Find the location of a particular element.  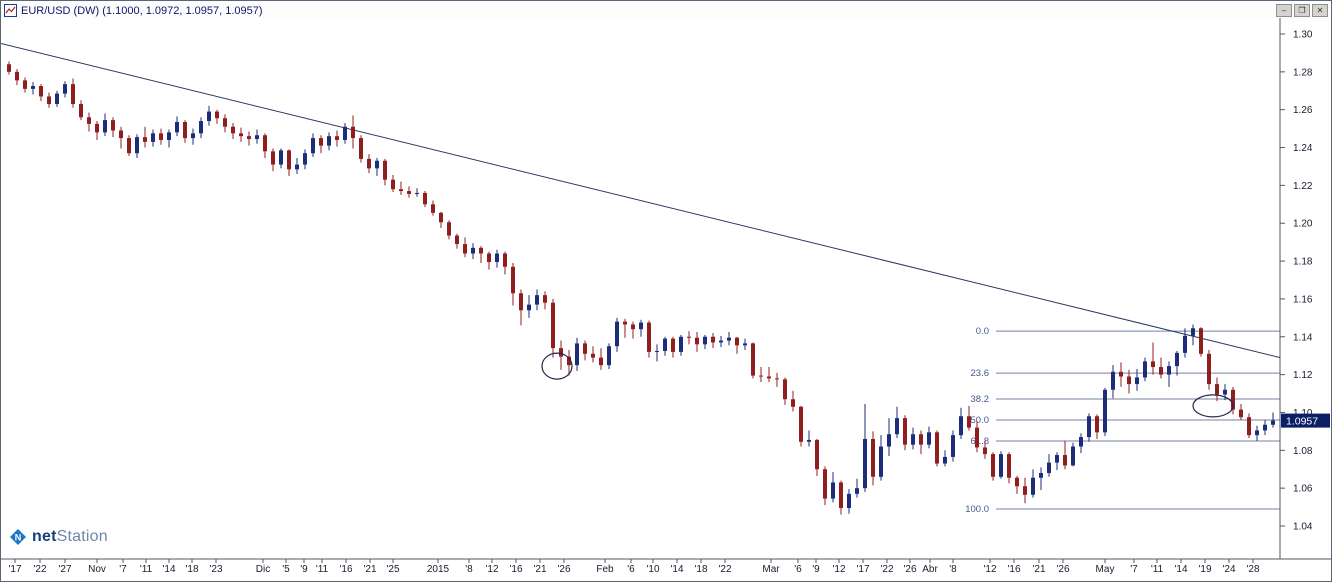

svg-text: N is located at coordinates (18, 538).